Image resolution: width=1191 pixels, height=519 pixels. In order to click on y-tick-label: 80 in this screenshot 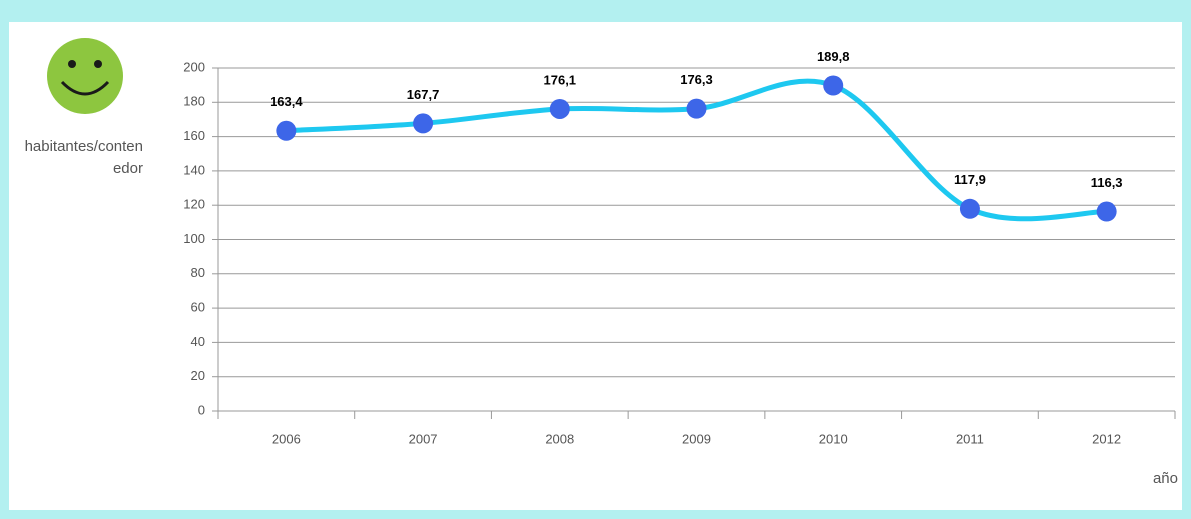, I will do `click(198, 272)`.